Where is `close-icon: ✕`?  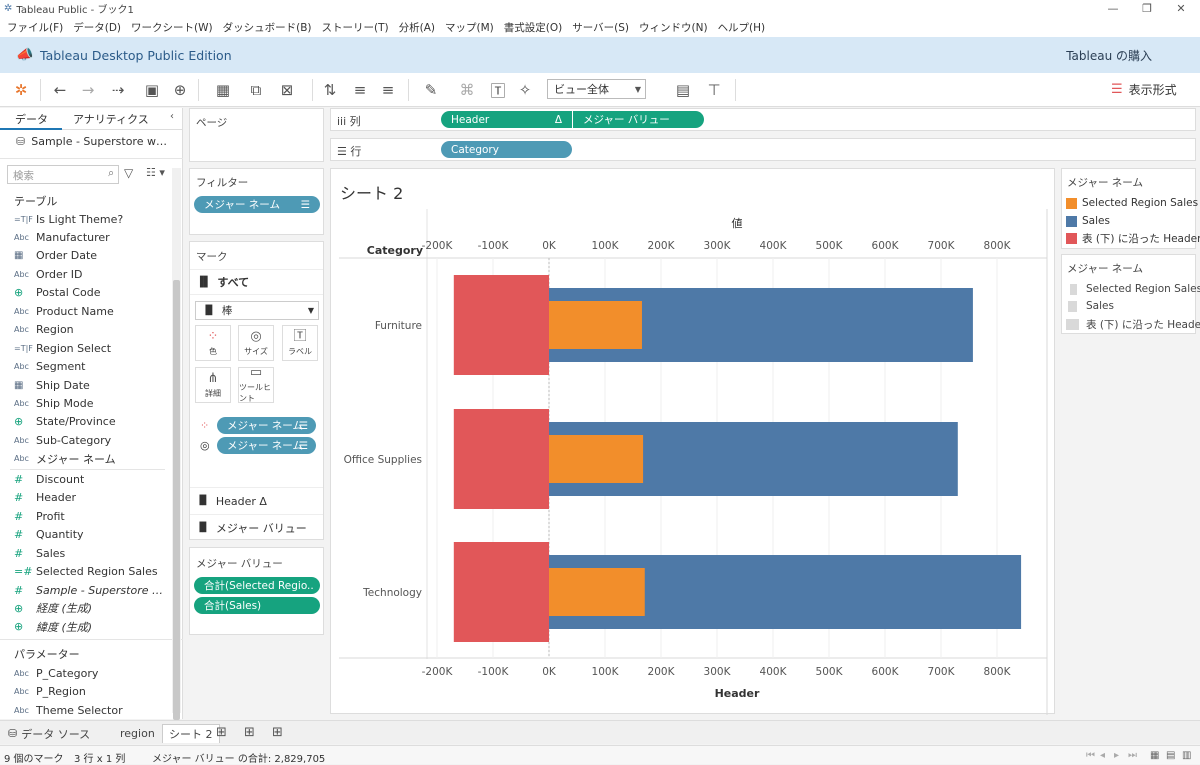
close-icon: ✕ is located at coordinates (1181, 8).